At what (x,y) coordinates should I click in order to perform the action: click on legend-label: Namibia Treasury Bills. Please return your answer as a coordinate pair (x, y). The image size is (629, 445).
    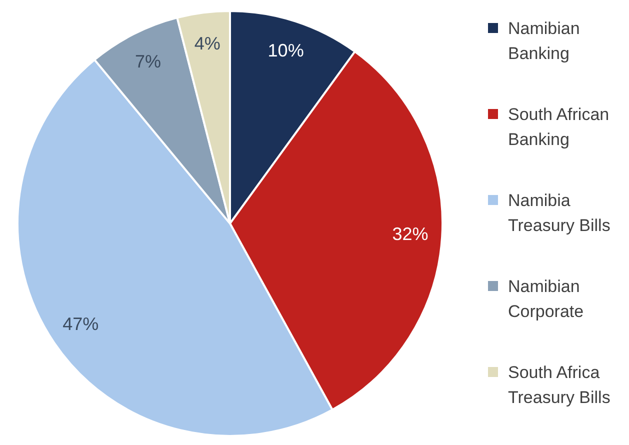
    Looking at the image, I should click on (560, 213).